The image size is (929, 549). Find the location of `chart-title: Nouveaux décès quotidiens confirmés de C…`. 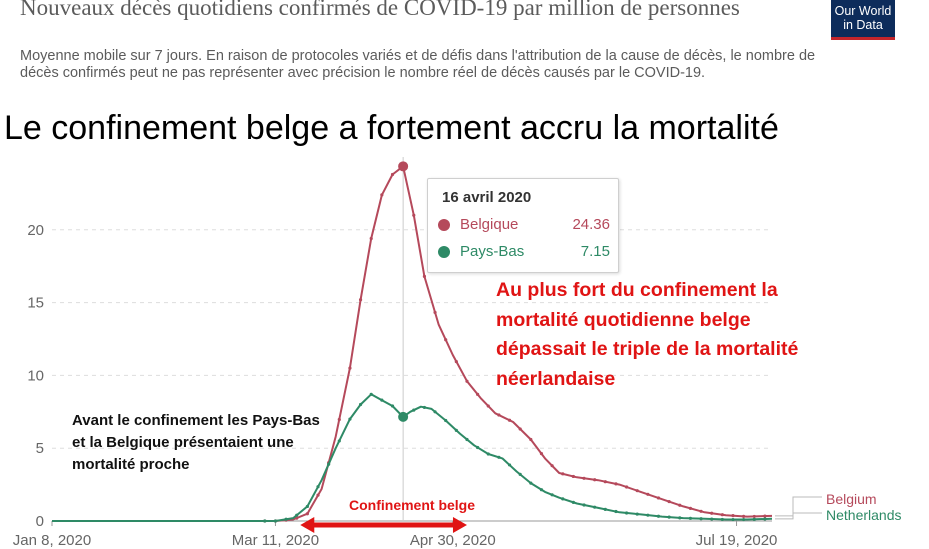

chart-title: Nouveaux décès quotidiens confirmés de C… is located at coordinates (380, 10).